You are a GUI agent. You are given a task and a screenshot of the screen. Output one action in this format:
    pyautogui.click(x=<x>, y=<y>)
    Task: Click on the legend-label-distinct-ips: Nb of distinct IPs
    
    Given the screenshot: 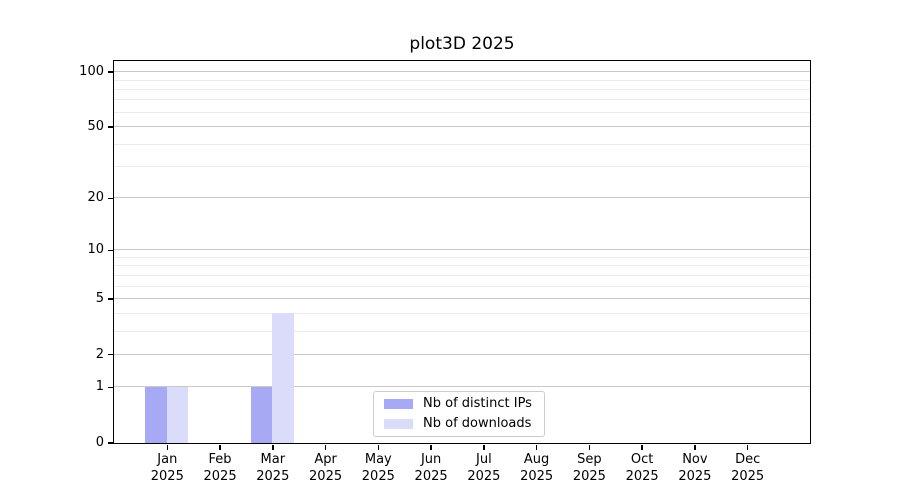 What is the action you would take?
    pyautogui.click(x=477, y=403)
    